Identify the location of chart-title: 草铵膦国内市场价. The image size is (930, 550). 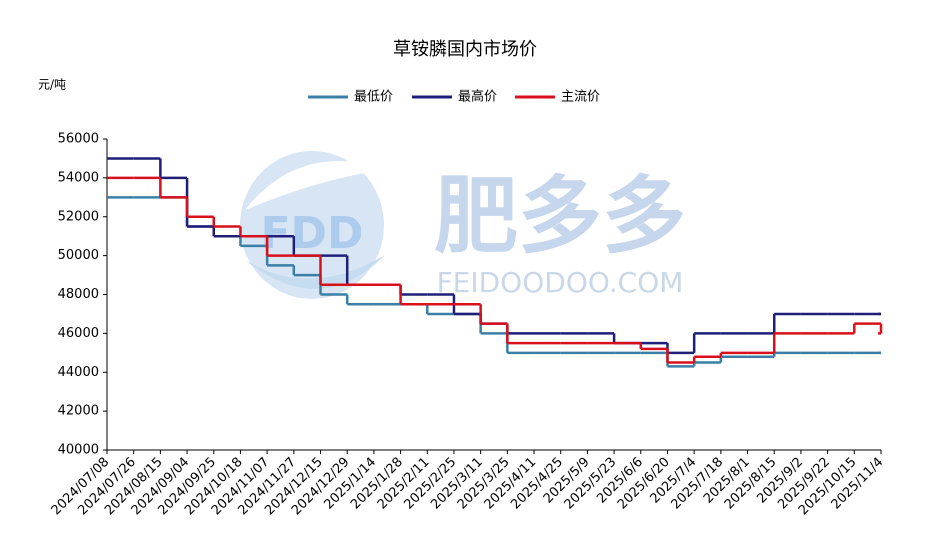
(465, 49).